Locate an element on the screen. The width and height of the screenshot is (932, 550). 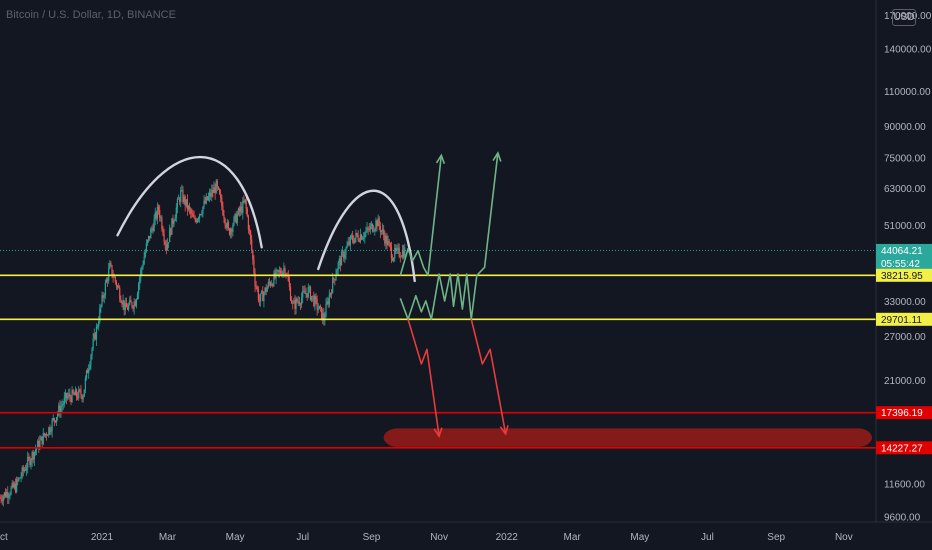
current-price-tag-bg is located at coordinates (904, 256).